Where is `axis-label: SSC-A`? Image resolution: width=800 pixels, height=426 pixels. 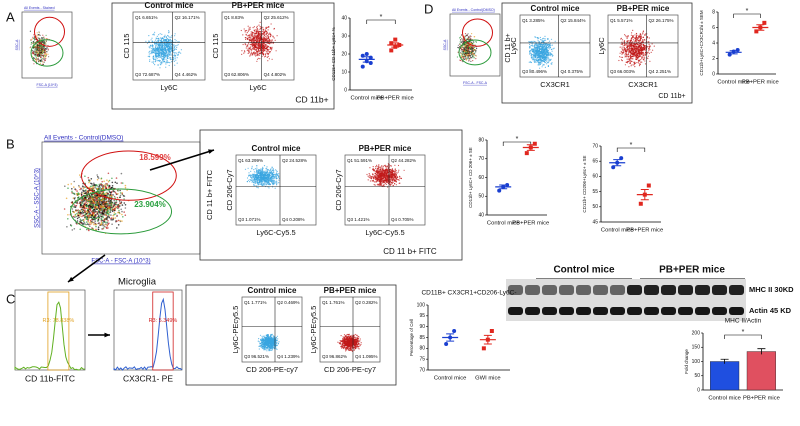 axis-label: SSC-A is located at coordinates (445, 44).